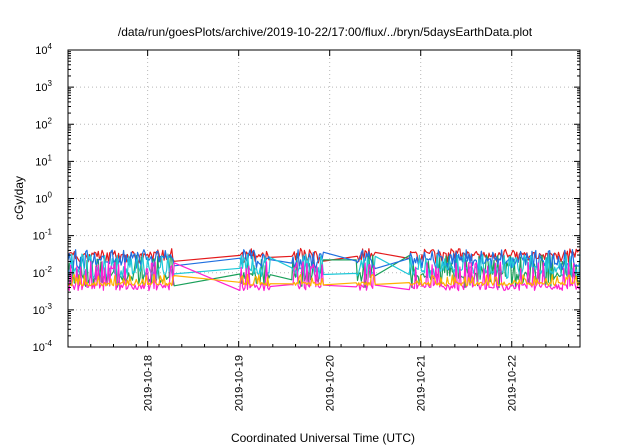 Image resolution: width=640 pixels, height=448 pixels. Describe the element at coordinates (323, 438) in the screenshot. I see `x-axis-label: Coordinated Universal Time (UTC)` at that location.